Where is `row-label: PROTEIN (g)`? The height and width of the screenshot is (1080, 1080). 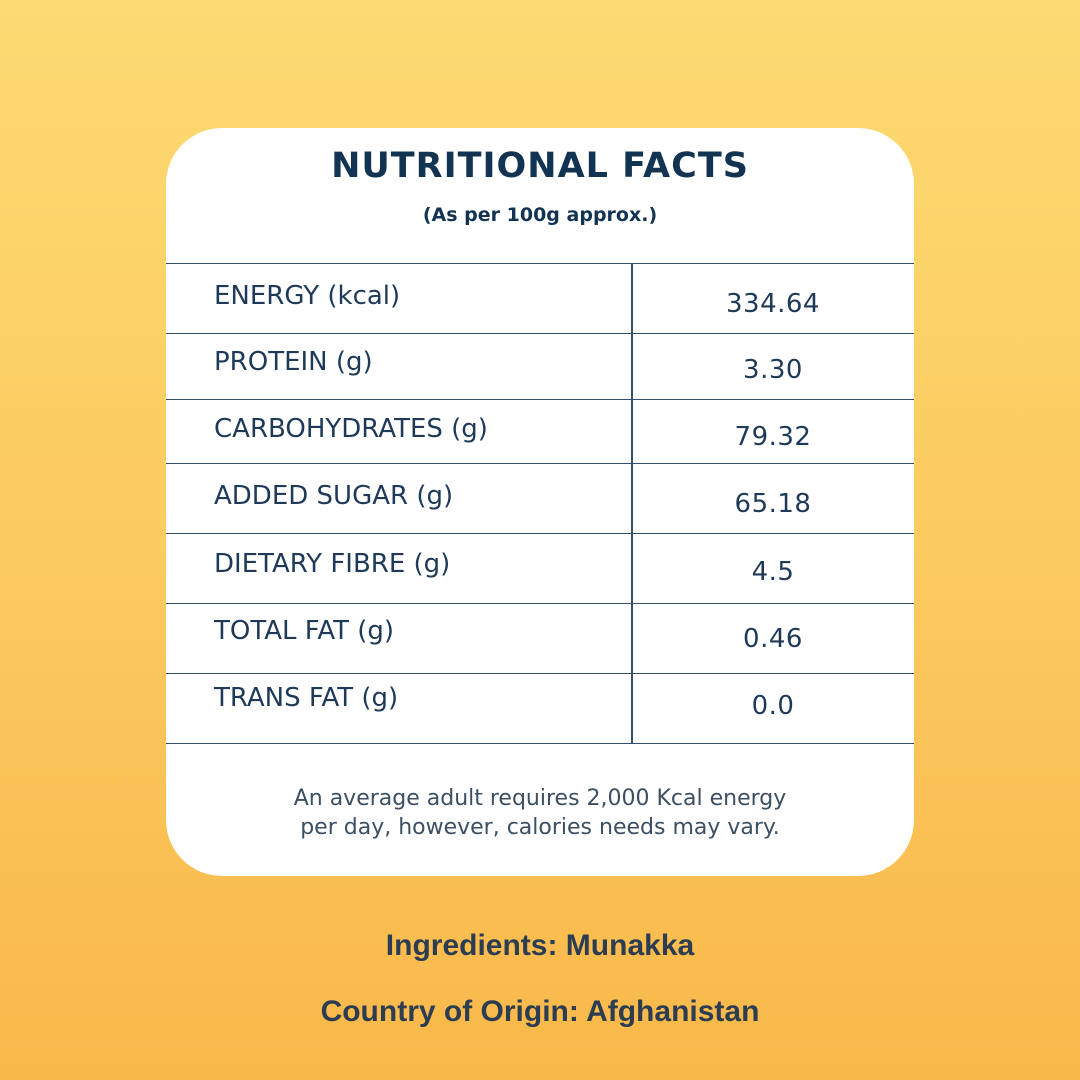 row-label: PROTEIN (g) is located at coordinates (293, 362).